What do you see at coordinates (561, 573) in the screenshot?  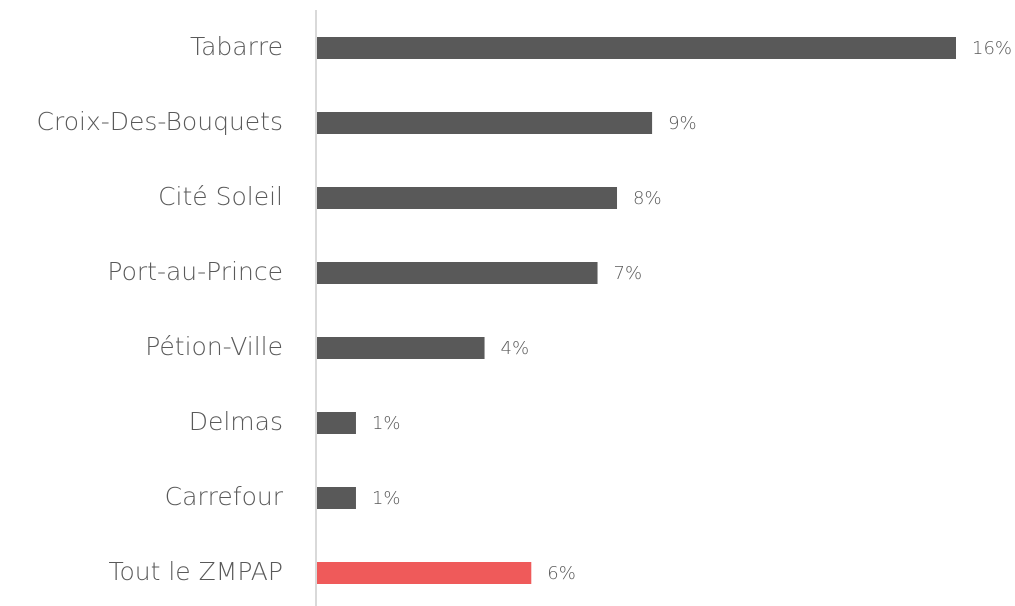 I see `data-label: 6%` at bounding box center [561, 573].